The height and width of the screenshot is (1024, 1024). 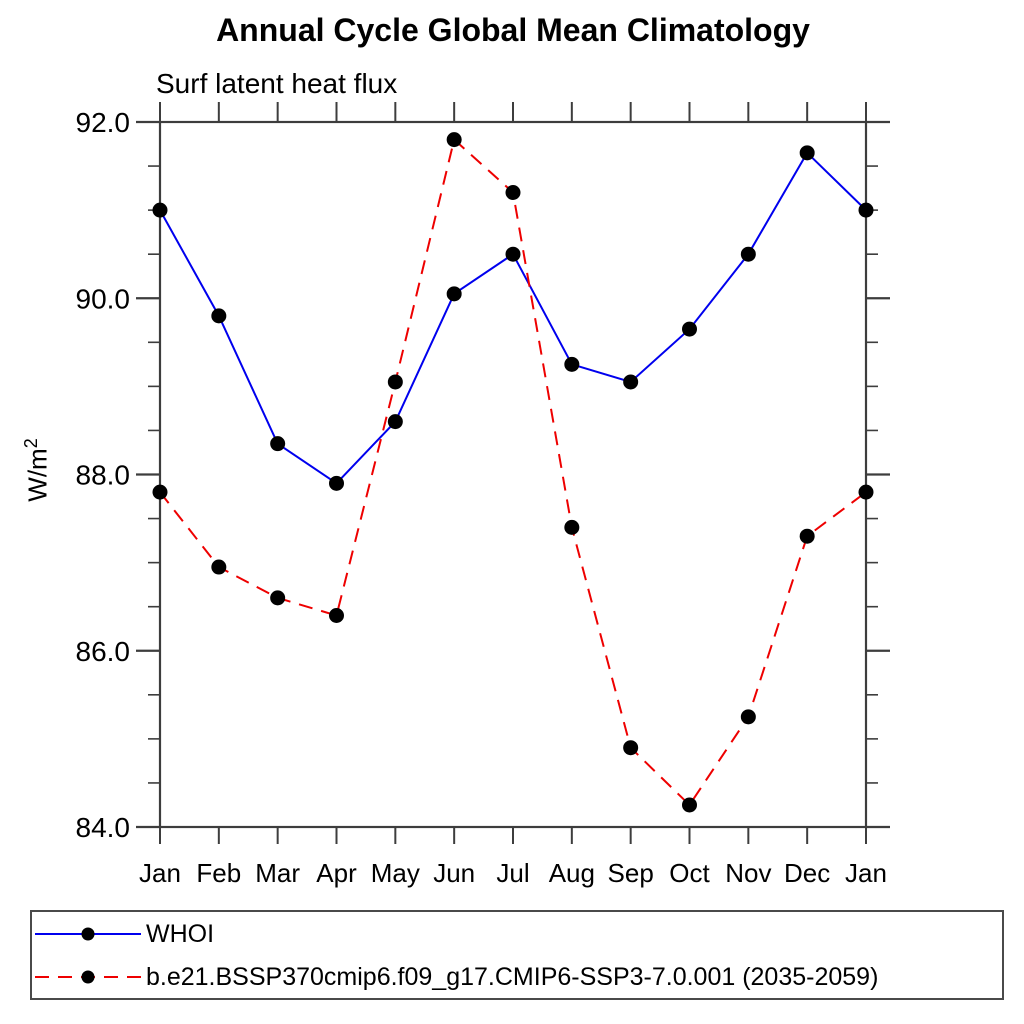 I want to click on data-point-whoi-mar, so click(x=278, y=444).